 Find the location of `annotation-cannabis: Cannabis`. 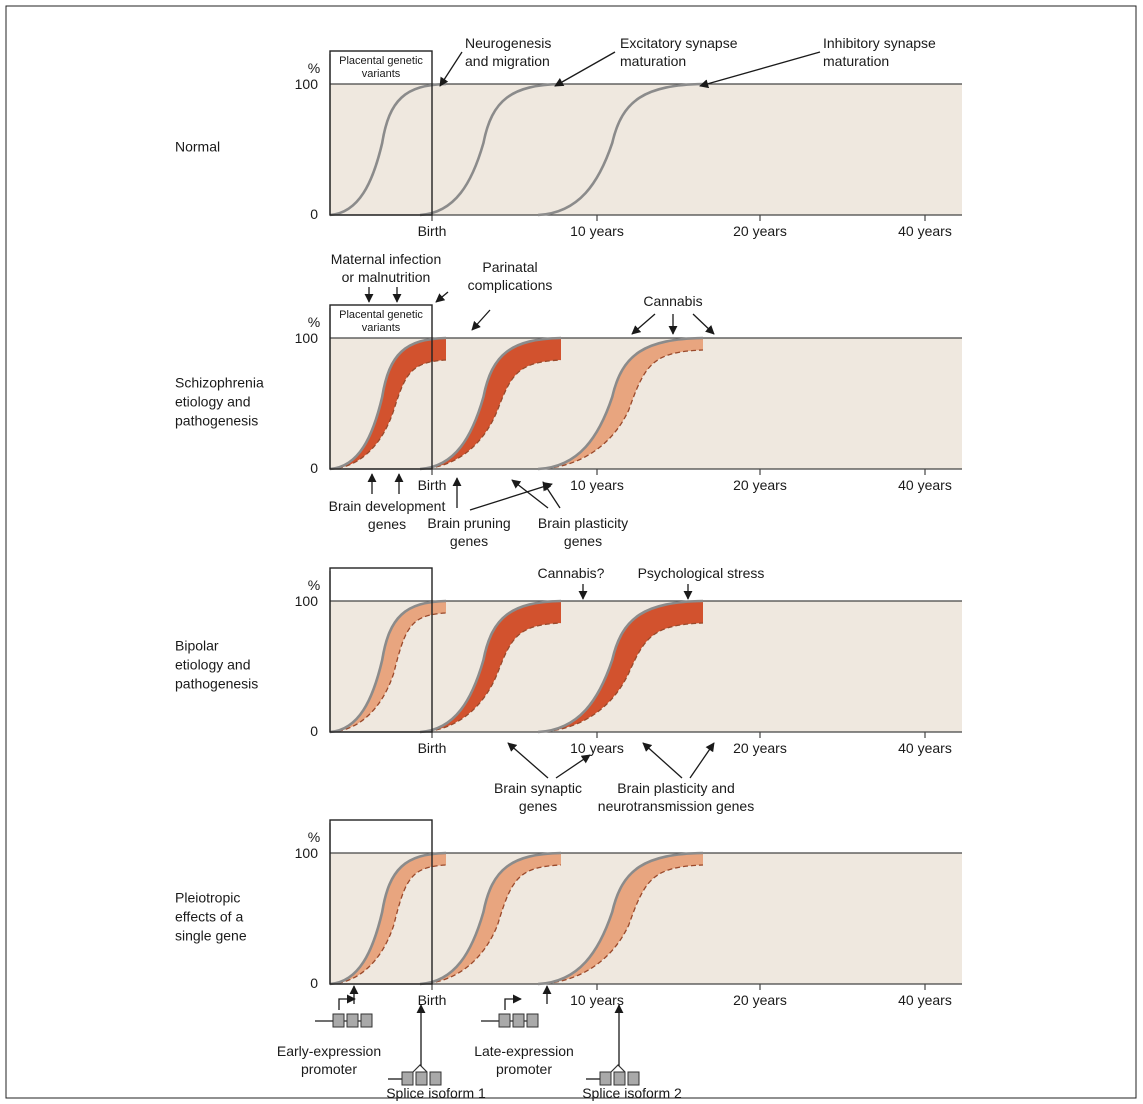

annotation-cannabis: Cannabis is located at coordinates (672, 301).